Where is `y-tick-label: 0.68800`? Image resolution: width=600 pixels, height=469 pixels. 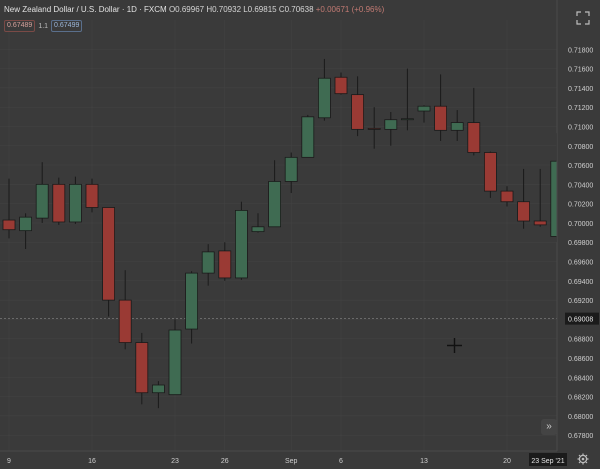 y-tick-label: 0.68800 is located at coordinates (580, 340).